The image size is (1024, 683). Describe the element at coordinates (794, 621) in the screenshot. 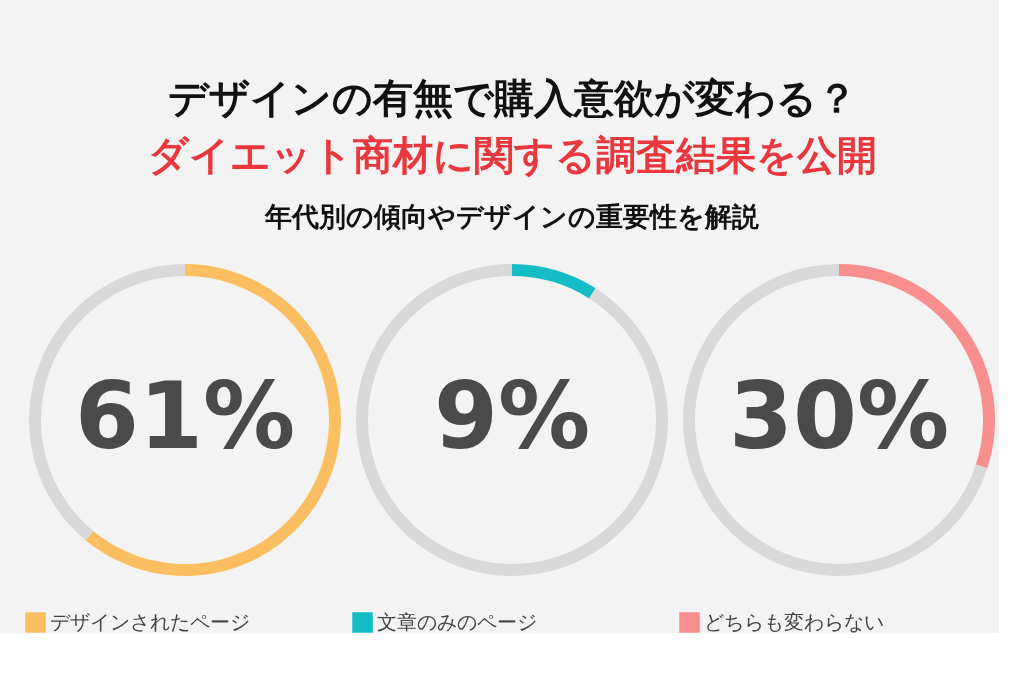

I see `legend-label: どちらも変わらない` at that location.